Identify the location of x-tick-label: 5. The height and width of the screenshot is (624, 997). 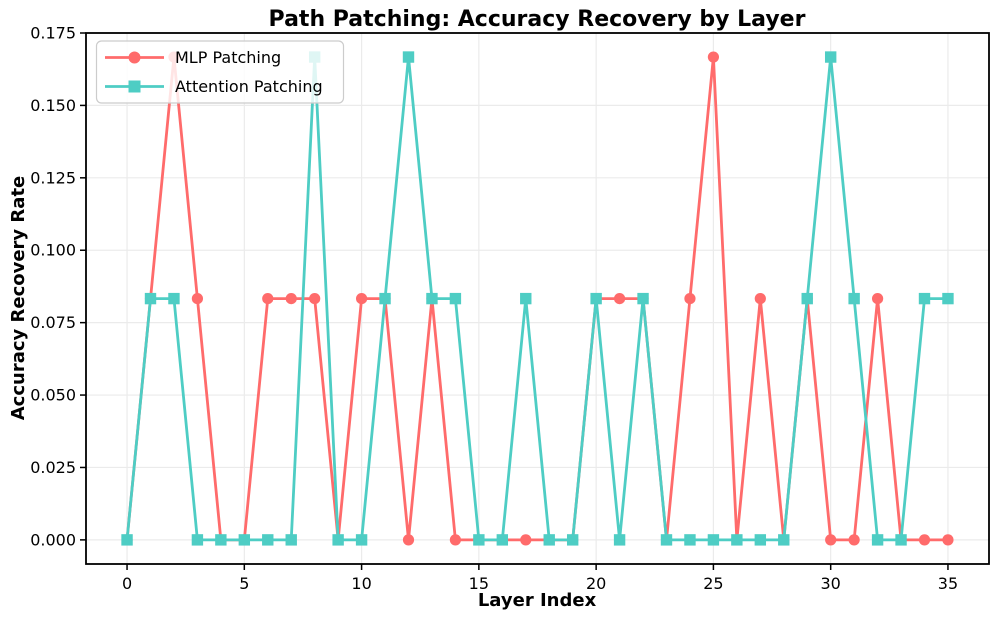
(244, 583).